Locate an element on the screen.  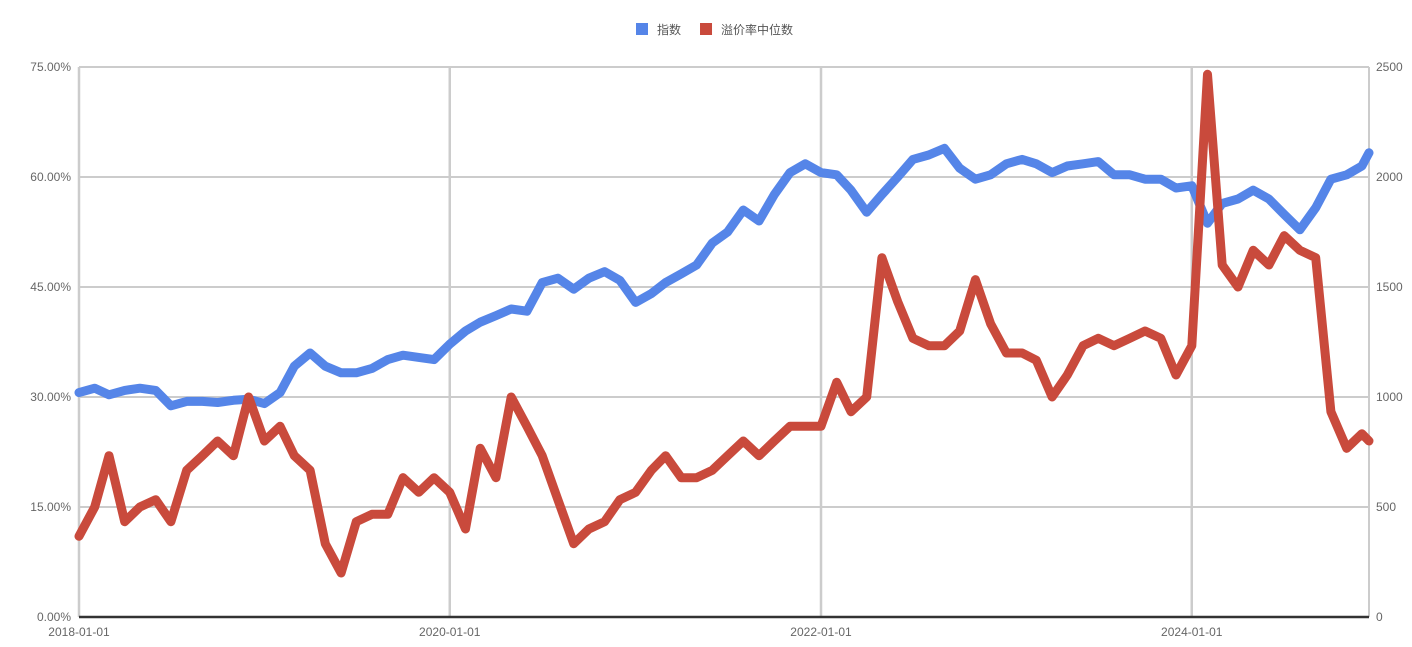
x-tick-label: 2018-01-01 is located at coordinates (79, 632).